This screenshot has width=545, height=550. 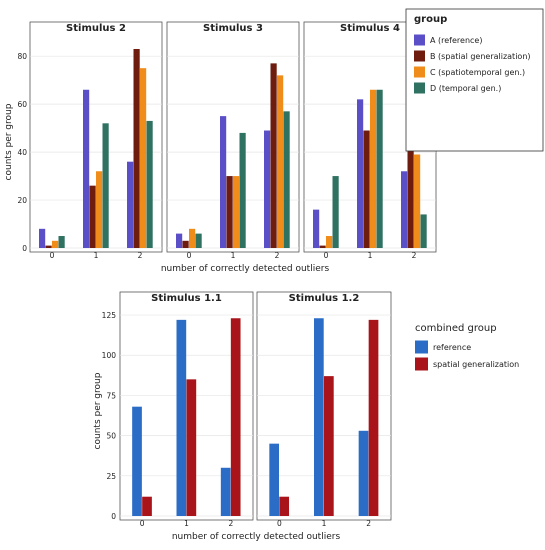 What do you see at coordinates (456, 40) in the screenshot?
I see `legend-label: A (reference)` at bounding box center [456, 40].